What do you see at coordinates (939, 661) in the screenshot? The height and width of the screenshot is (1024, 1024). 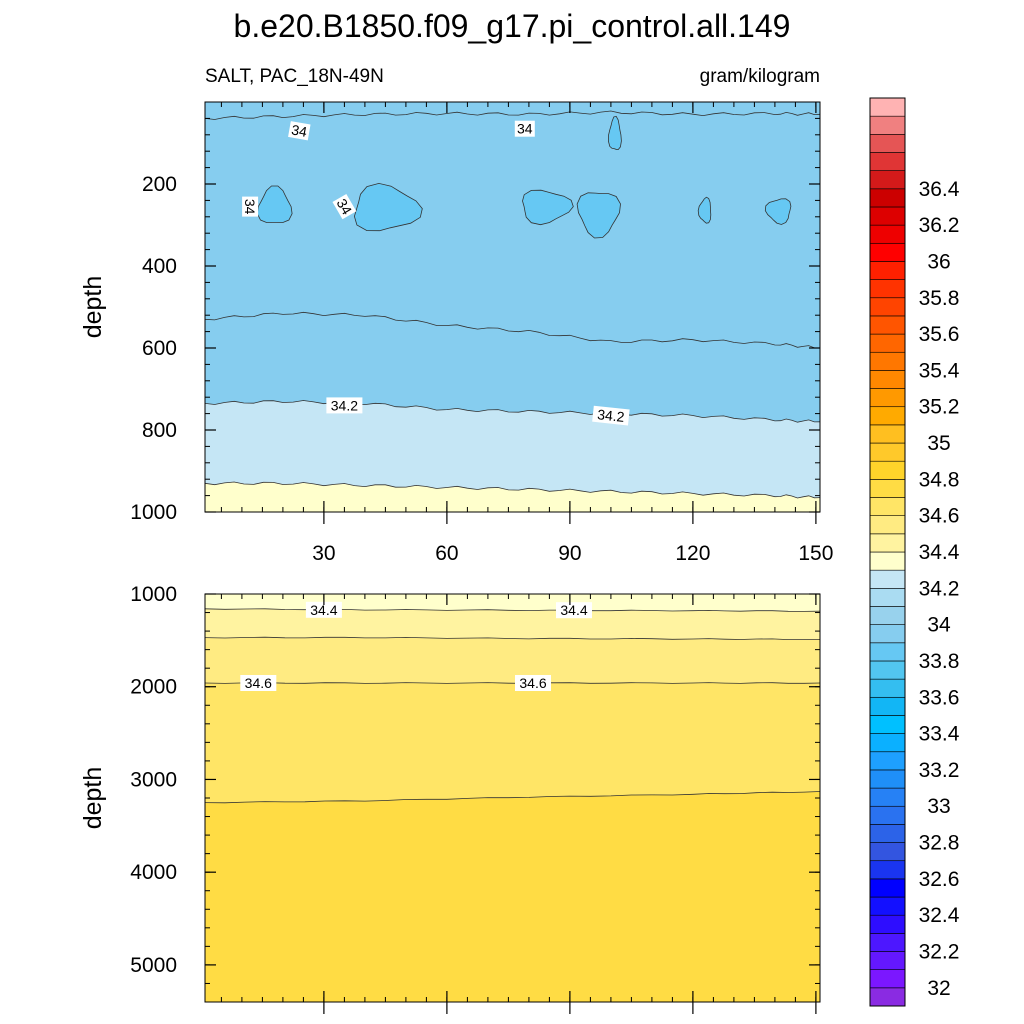 I see `colorbar-tick-label: 33.8` at bounding box center [939, 661].